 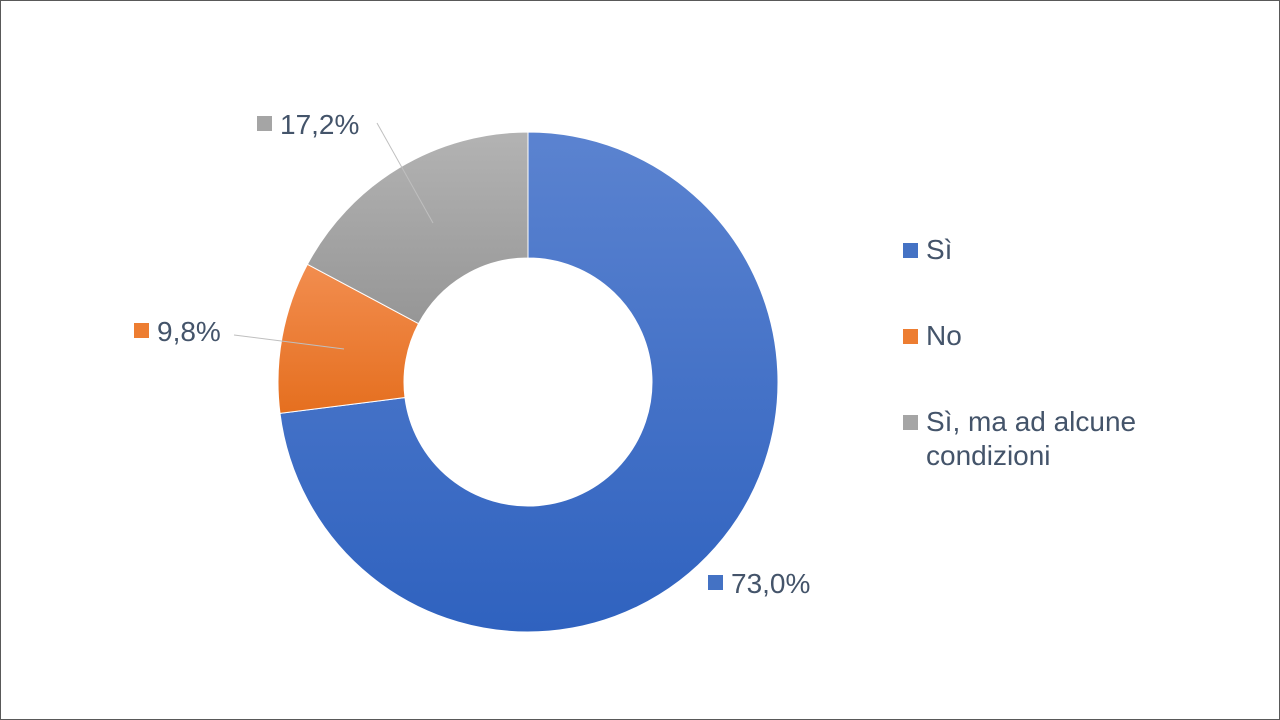 What do you see at coordinates (319, 124) in the screenshot?
I see `data-label-conditional: 17,2%` at bounding box center [319, 124].